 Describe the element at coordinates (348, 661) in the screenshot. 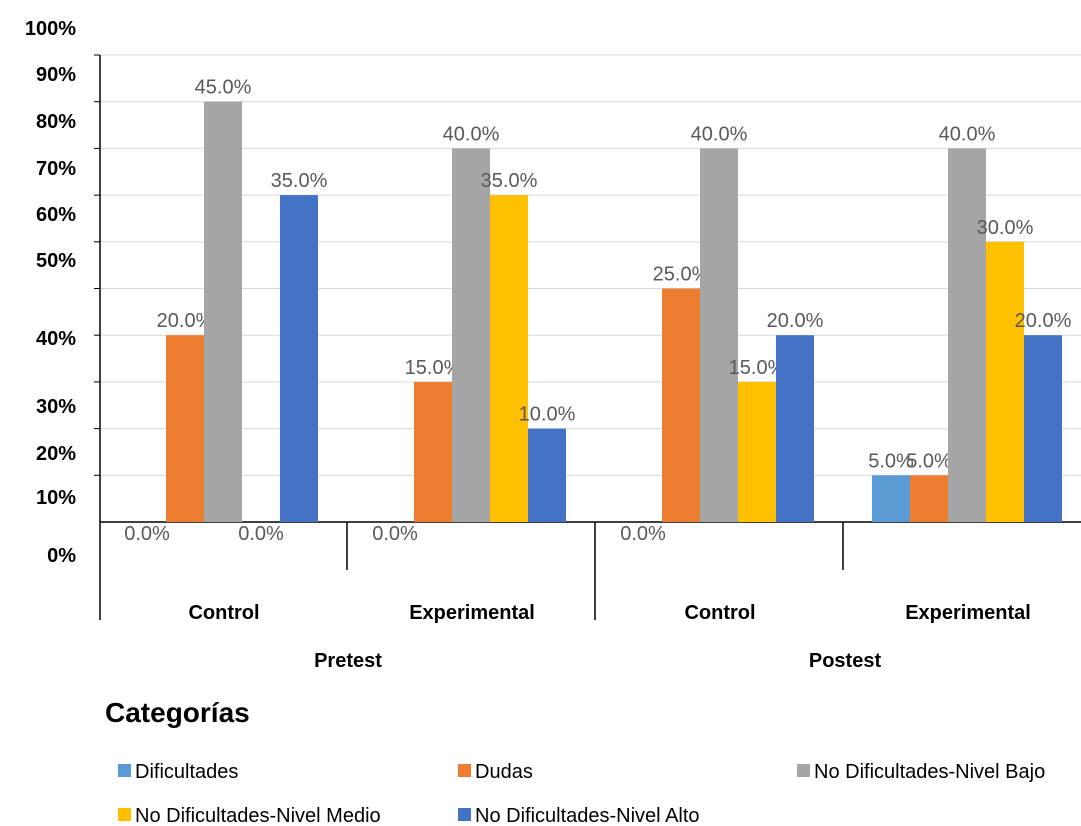

I see `x-group-label: Pretest` at that location.